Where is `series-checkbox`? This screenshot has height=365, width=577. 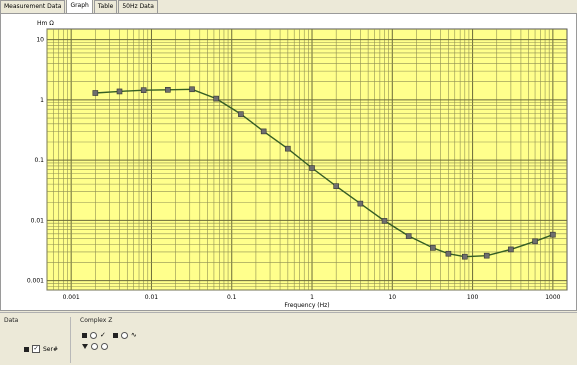 series-checkbox is located at coordinates (36, 349).